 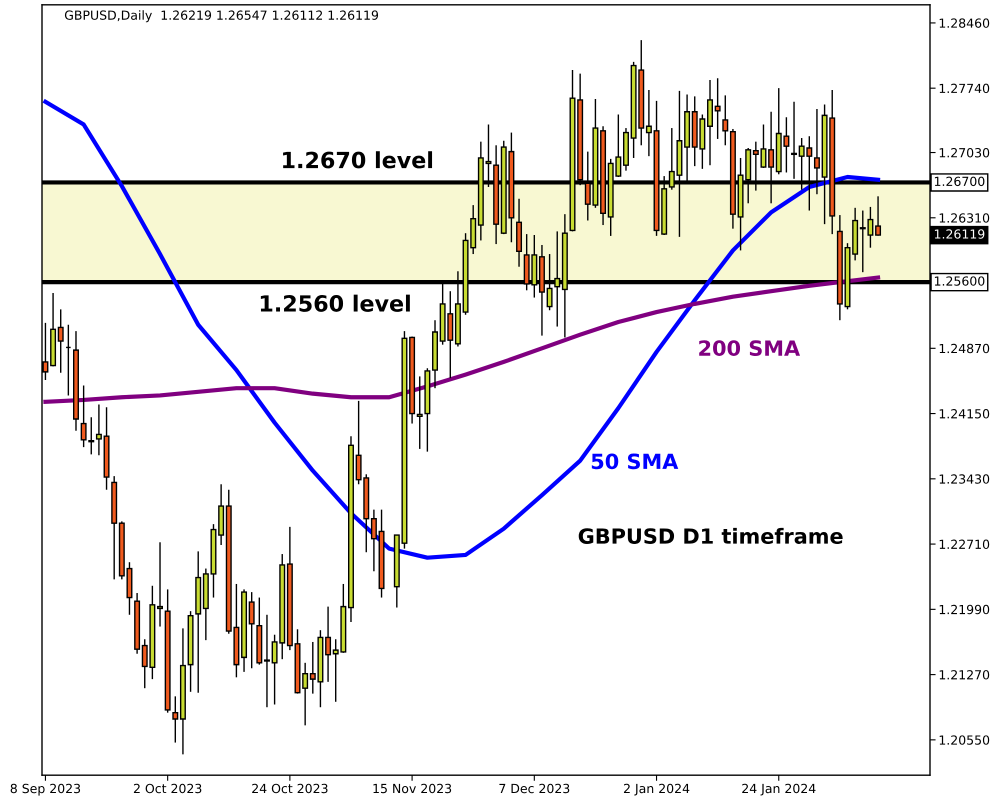 What do you see at coordinates (965, 545) in the screenshot?
I see `y-tick-label: 1.22710` at bounding box center [965, 545].